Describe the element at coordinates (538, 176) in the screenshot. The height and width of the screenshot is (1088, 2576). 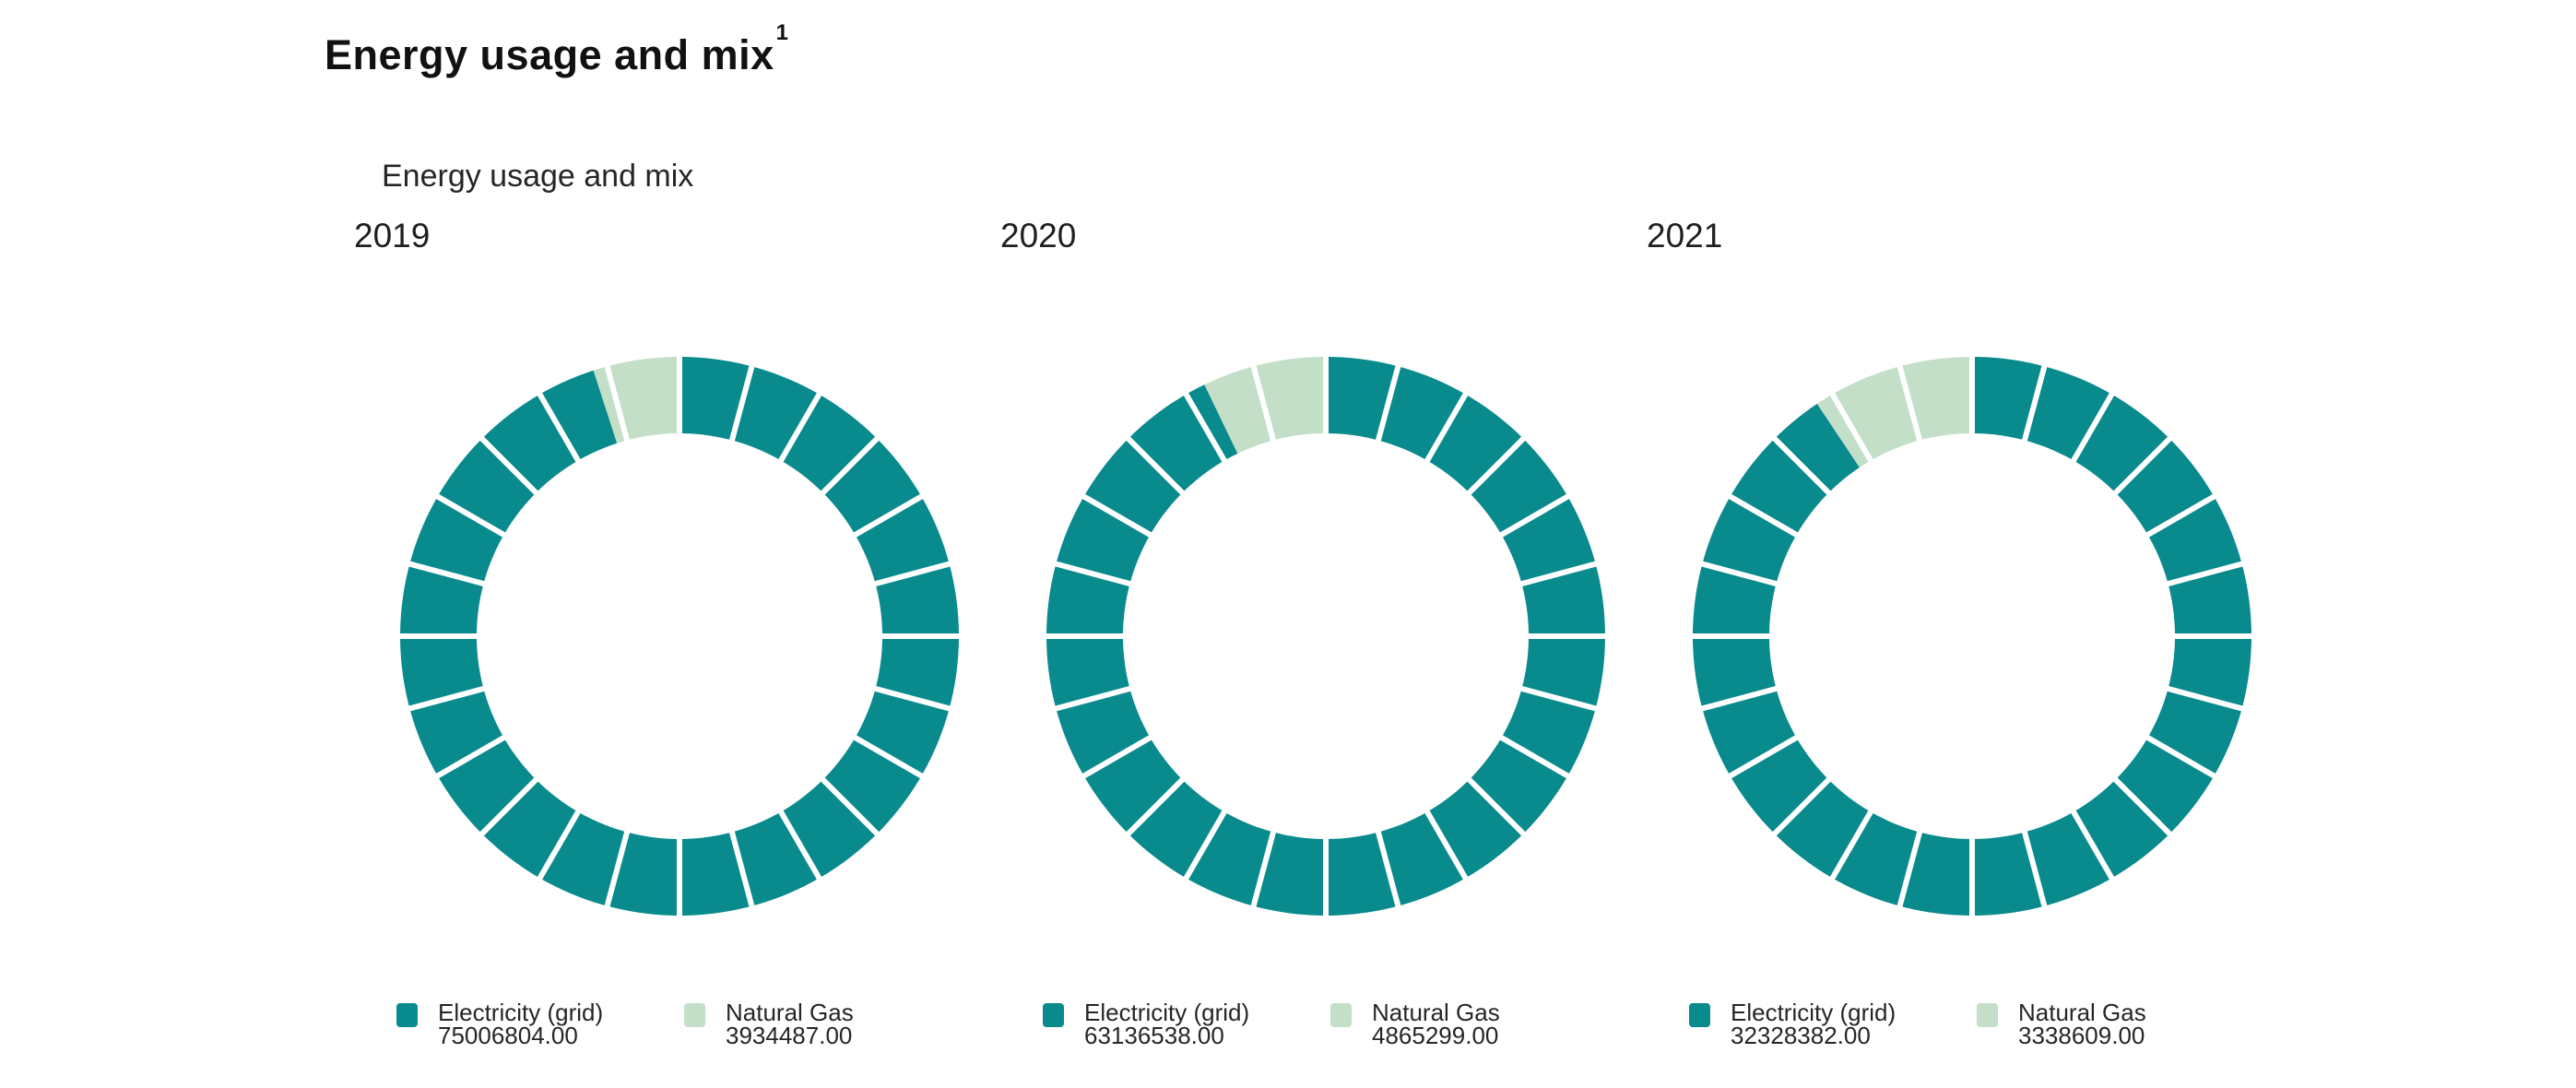
I see `chart-group-subtitle: Energy usage and mix` at that location.